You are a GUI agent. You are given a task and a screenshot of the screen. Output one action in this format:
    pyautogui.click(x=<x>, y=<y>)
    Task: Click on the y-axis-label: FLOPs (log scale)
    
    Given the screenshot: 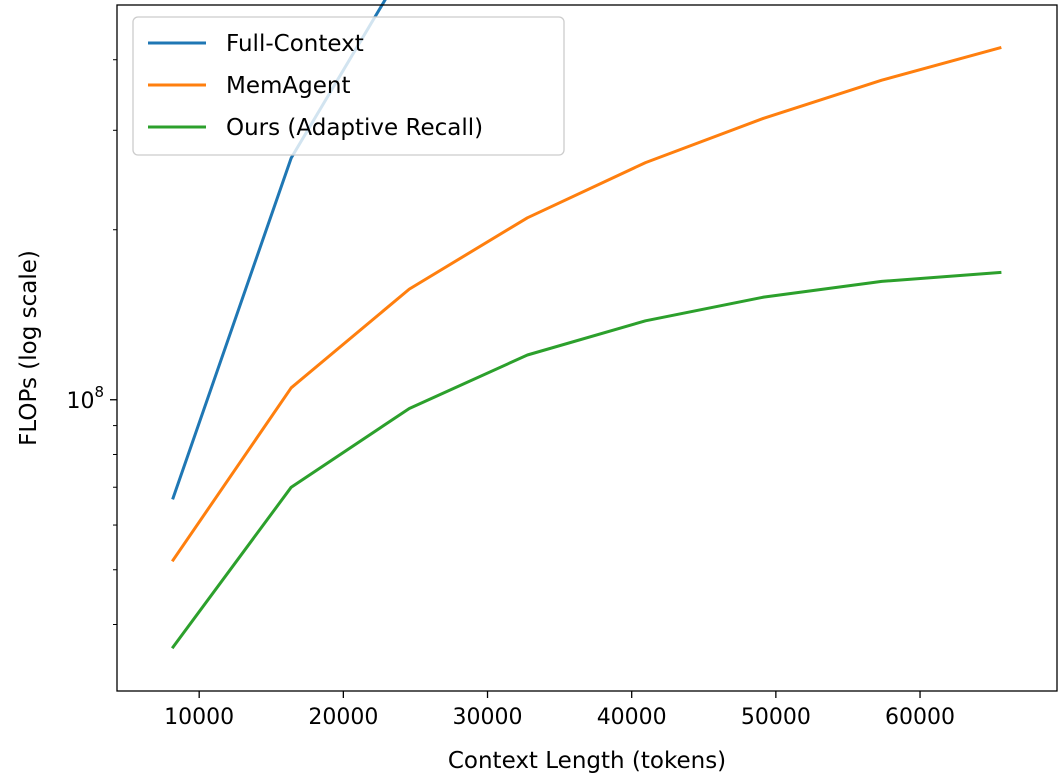 What is the action you would take?
    pyautogui.click(x=29, y=348)
    